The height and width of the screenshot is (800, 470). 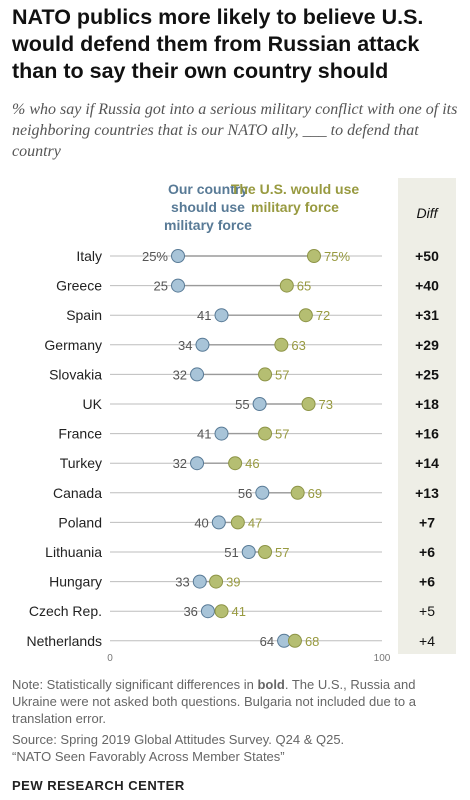 I want to click on category-label: Turkey, so click(x=81, y=463).